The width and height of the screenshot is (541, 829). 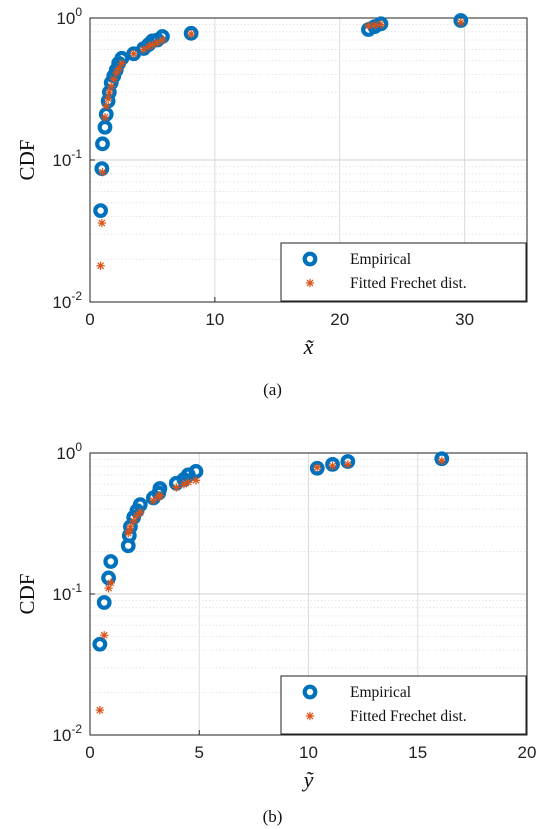 What do you see at coordinates (308, 346) in the screenshot?
I see `panel-a-x-axis-label: x̃` at bounding box center [308, 346].